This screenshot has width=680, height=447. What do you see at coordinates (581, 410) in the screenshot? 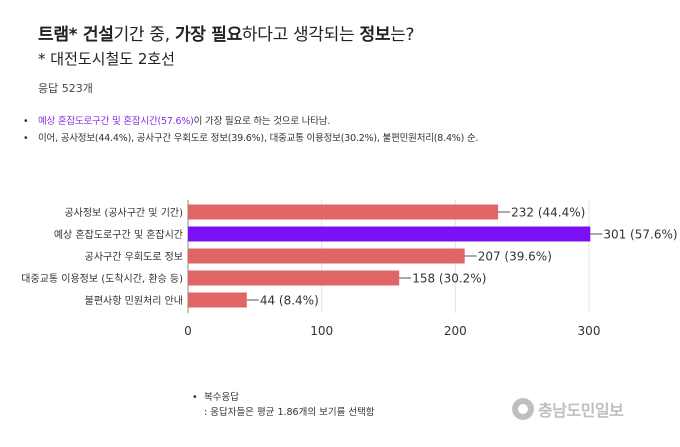
I see `logo-text: 충남도민일보` at bounding box center [581, 410].